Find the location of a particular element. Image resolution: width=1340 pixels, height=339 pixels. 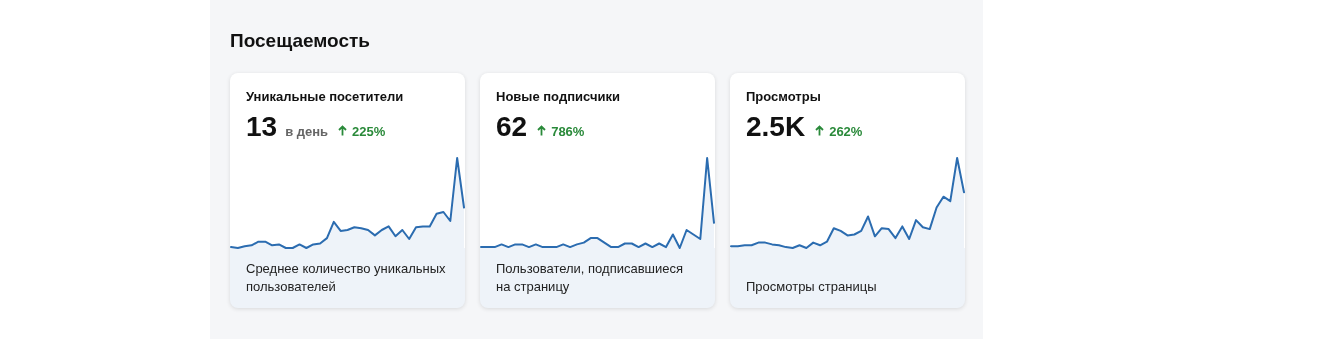

chart-title: Новые подписчики is located at coordinates (558, 96).